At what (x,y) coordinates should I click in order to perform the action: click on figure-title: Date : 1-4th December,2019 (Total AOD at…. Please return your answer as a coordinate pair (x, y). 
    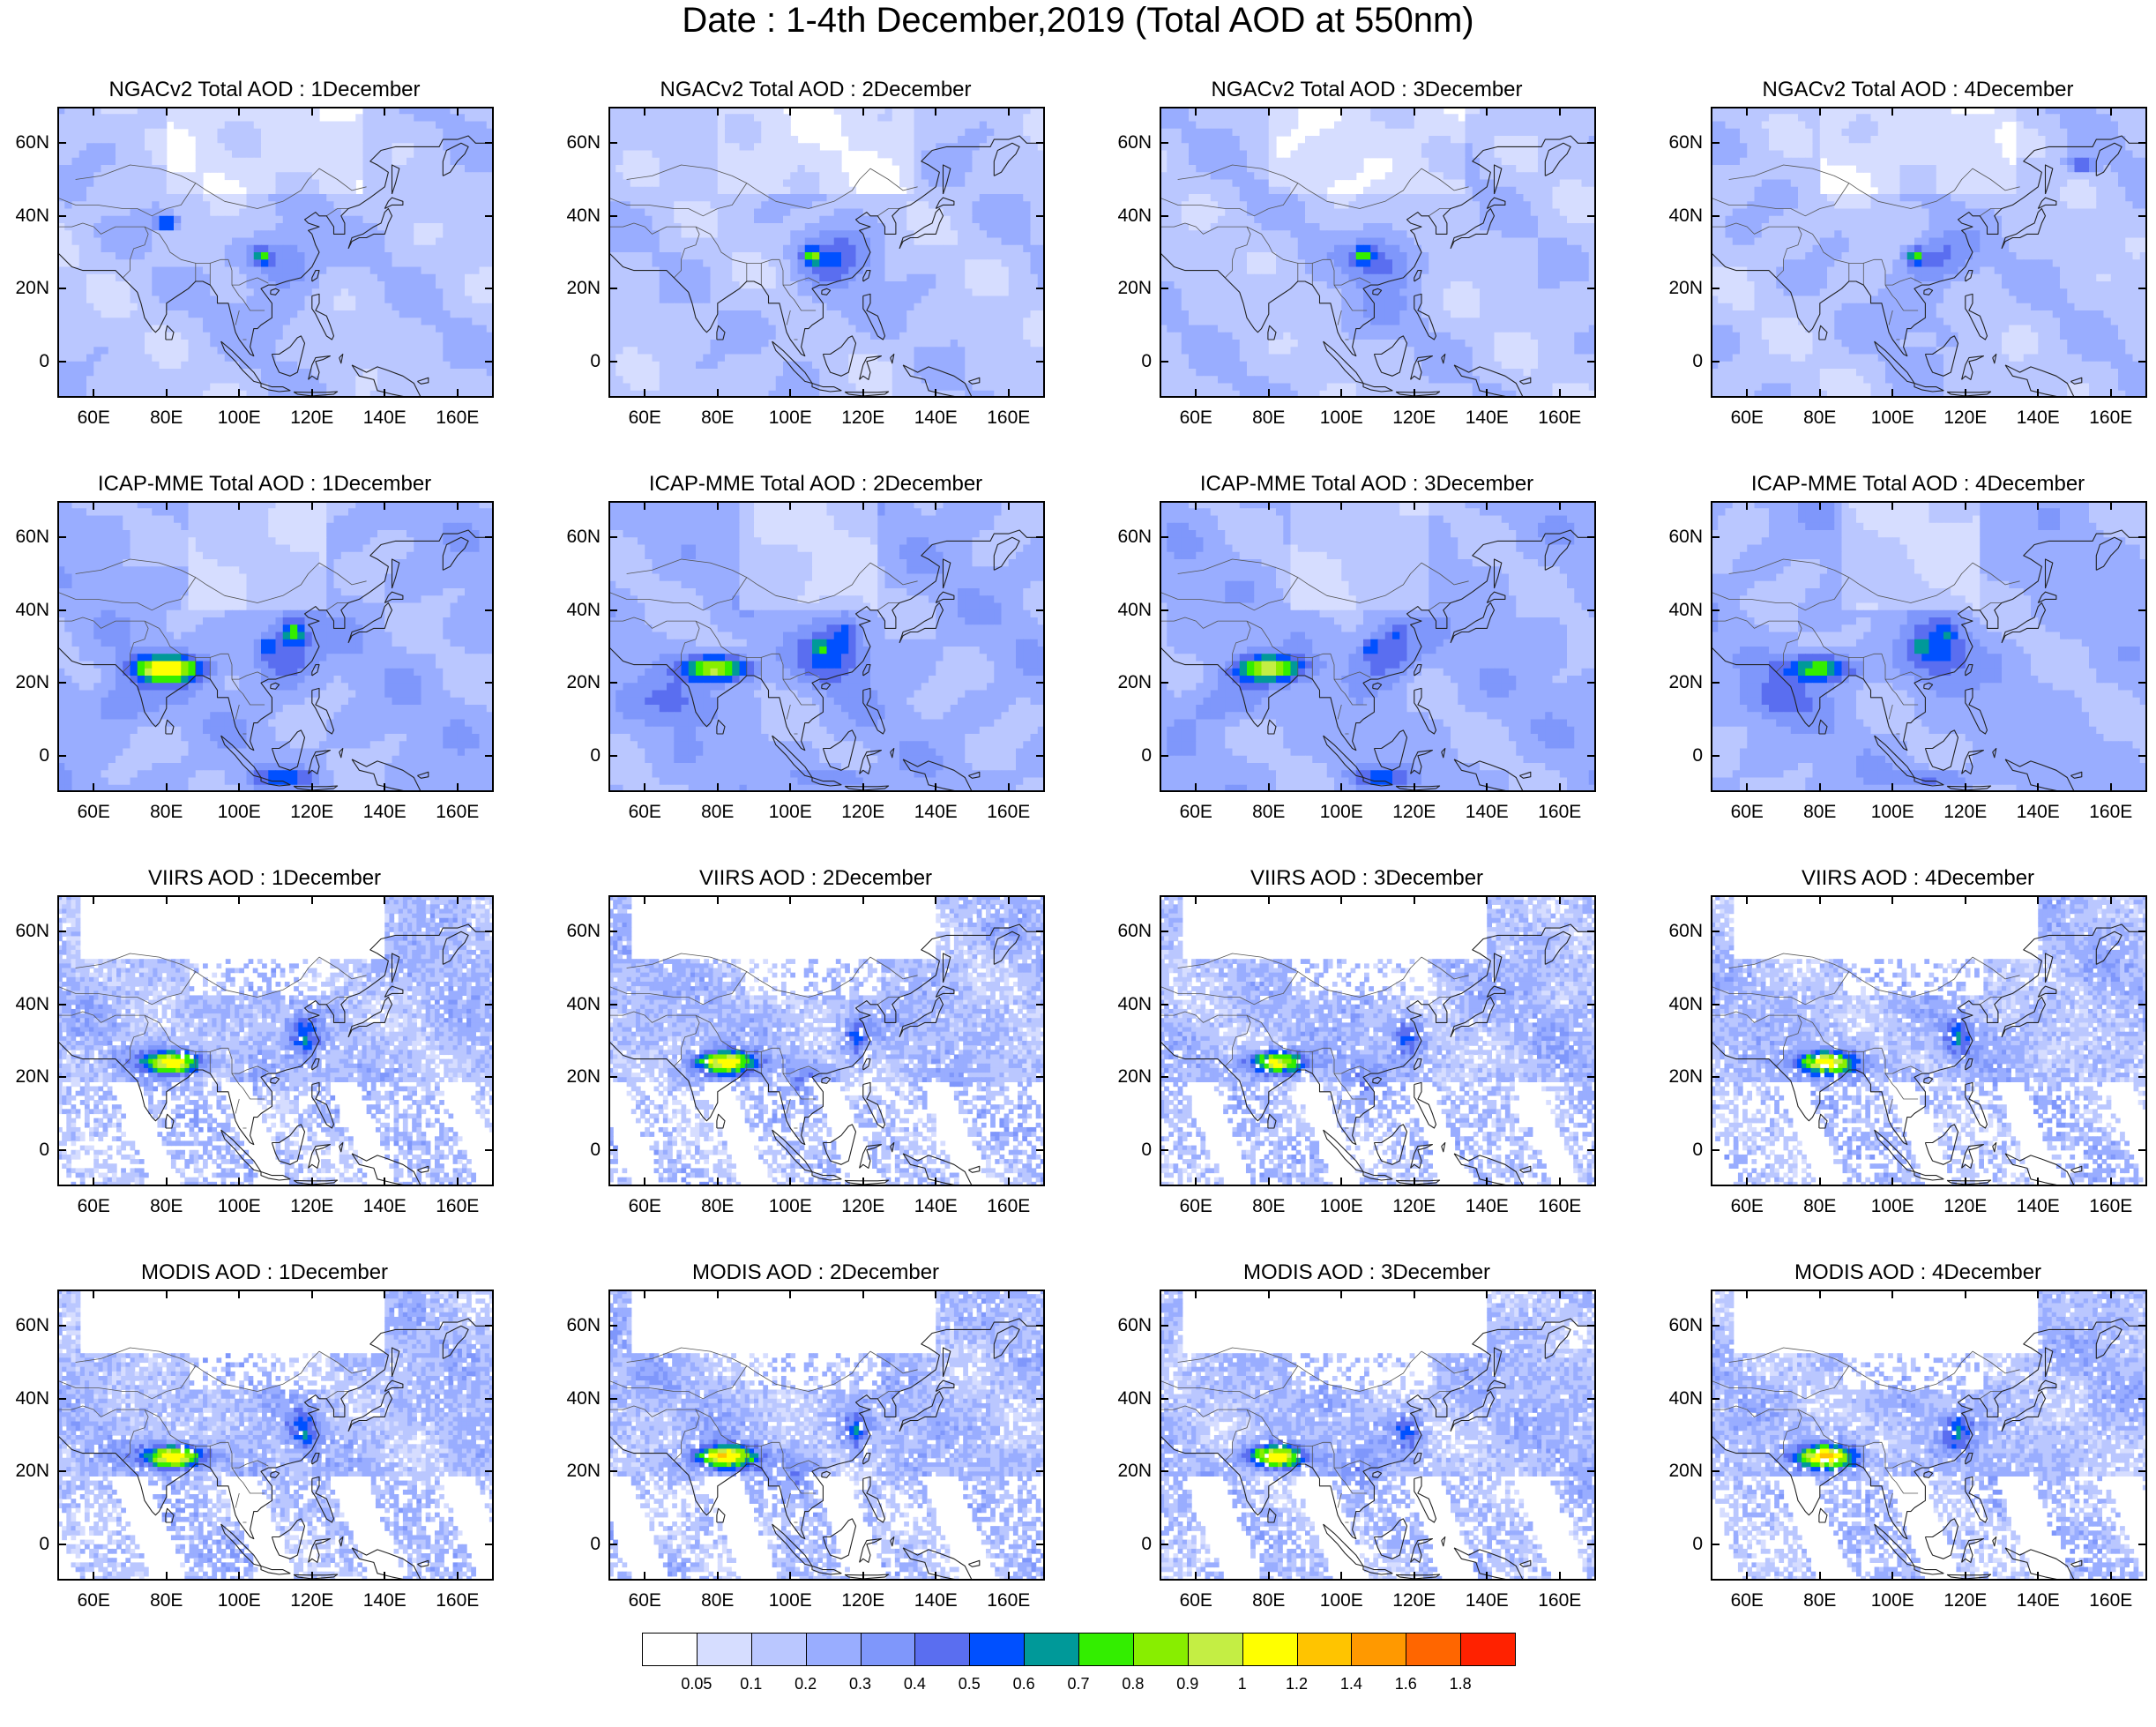
    Looking at the image, I should click on (1078, 20).